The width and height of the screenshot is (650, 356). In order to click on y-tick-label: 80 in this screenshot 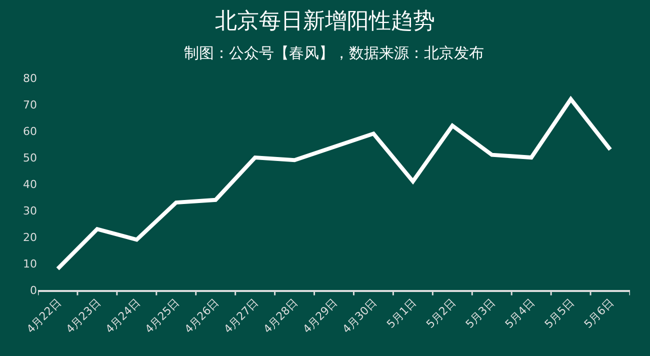, I will do `click(30, 78)`.